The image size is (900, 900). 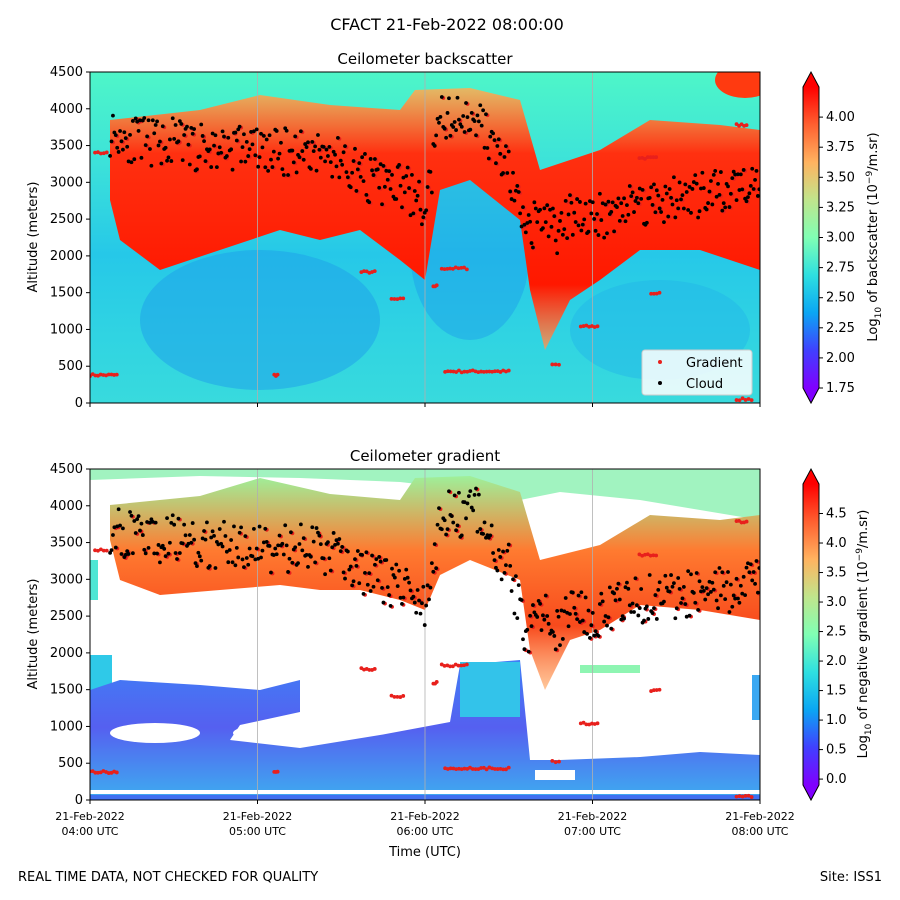 I want to click on colorbar-tick-label: 3.00, so click(x=840, y=238).